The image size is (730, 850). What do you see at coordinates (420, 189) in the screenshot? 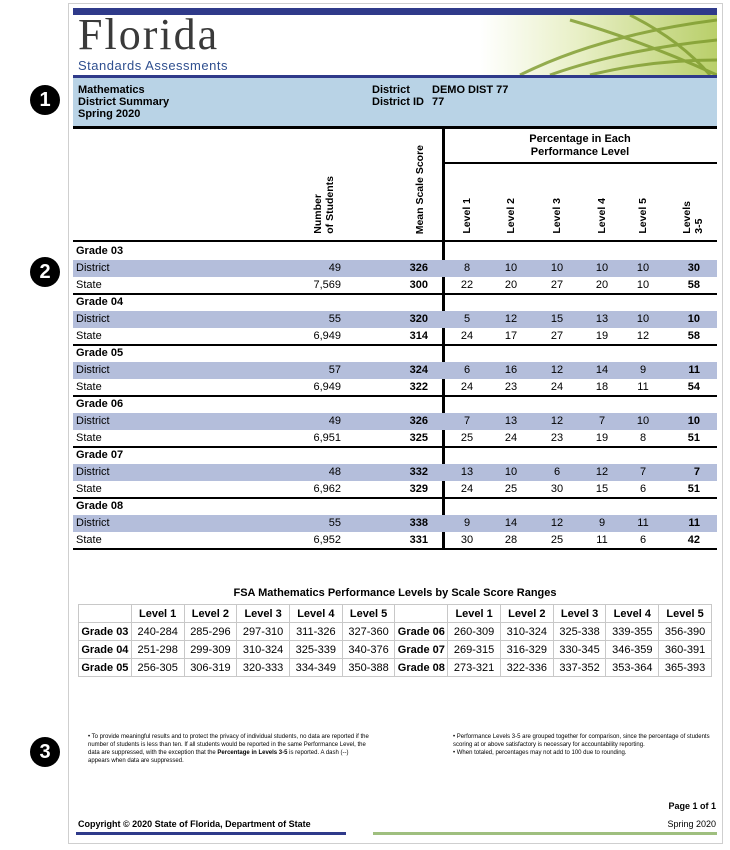
I see `mean-header-line: Mean Scale Score` at bounding box center [420, 189].